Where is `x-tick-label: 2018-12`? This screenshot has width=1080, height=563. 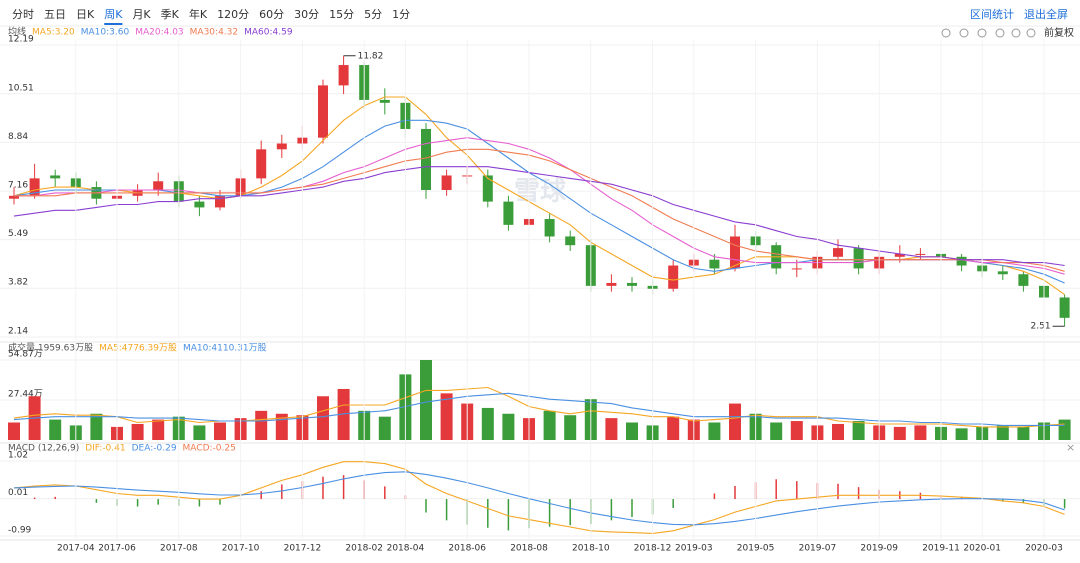 x-tick-label: 2018-12 is located at coordinates (653, 549).